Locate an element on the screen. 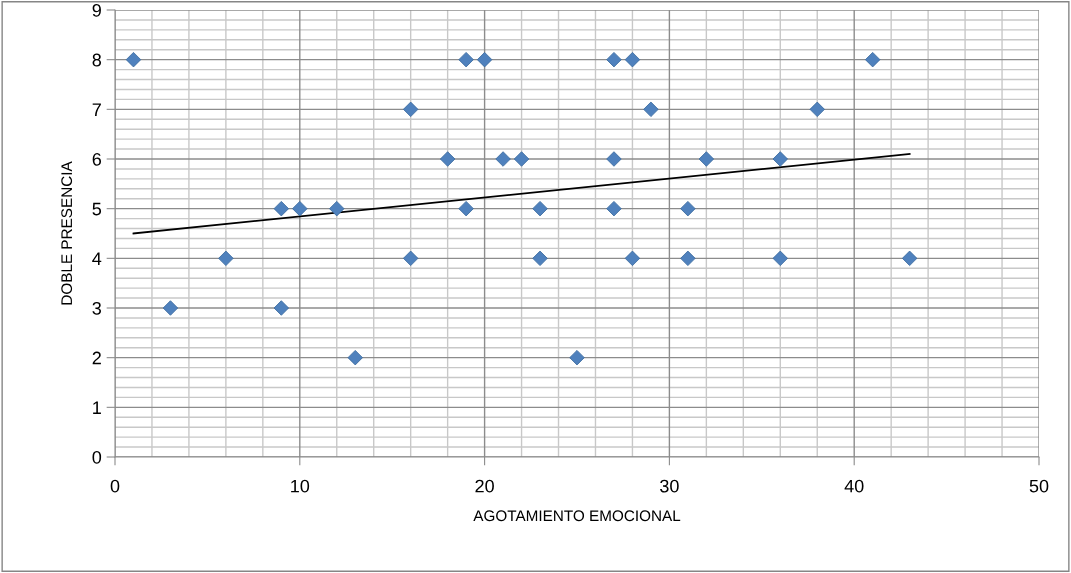 This screenshot has height=573, width=1071. x-tick-label: 0 is located at coordinates (115, 486).